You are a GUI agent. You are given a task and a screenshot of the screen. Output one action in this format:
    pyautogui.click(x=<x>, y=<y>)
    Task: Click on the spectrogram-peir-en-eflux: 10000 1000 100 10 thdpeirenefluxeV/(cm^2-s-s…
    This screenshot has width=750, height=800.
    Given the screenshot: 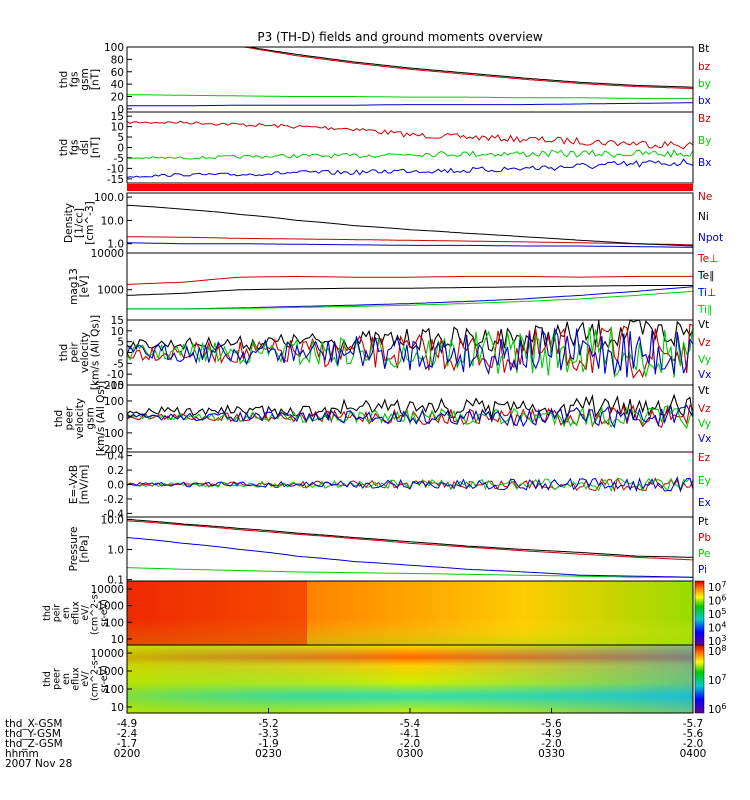 What is the action you would take?
    pyautogui.click(x=384, y=614)
    